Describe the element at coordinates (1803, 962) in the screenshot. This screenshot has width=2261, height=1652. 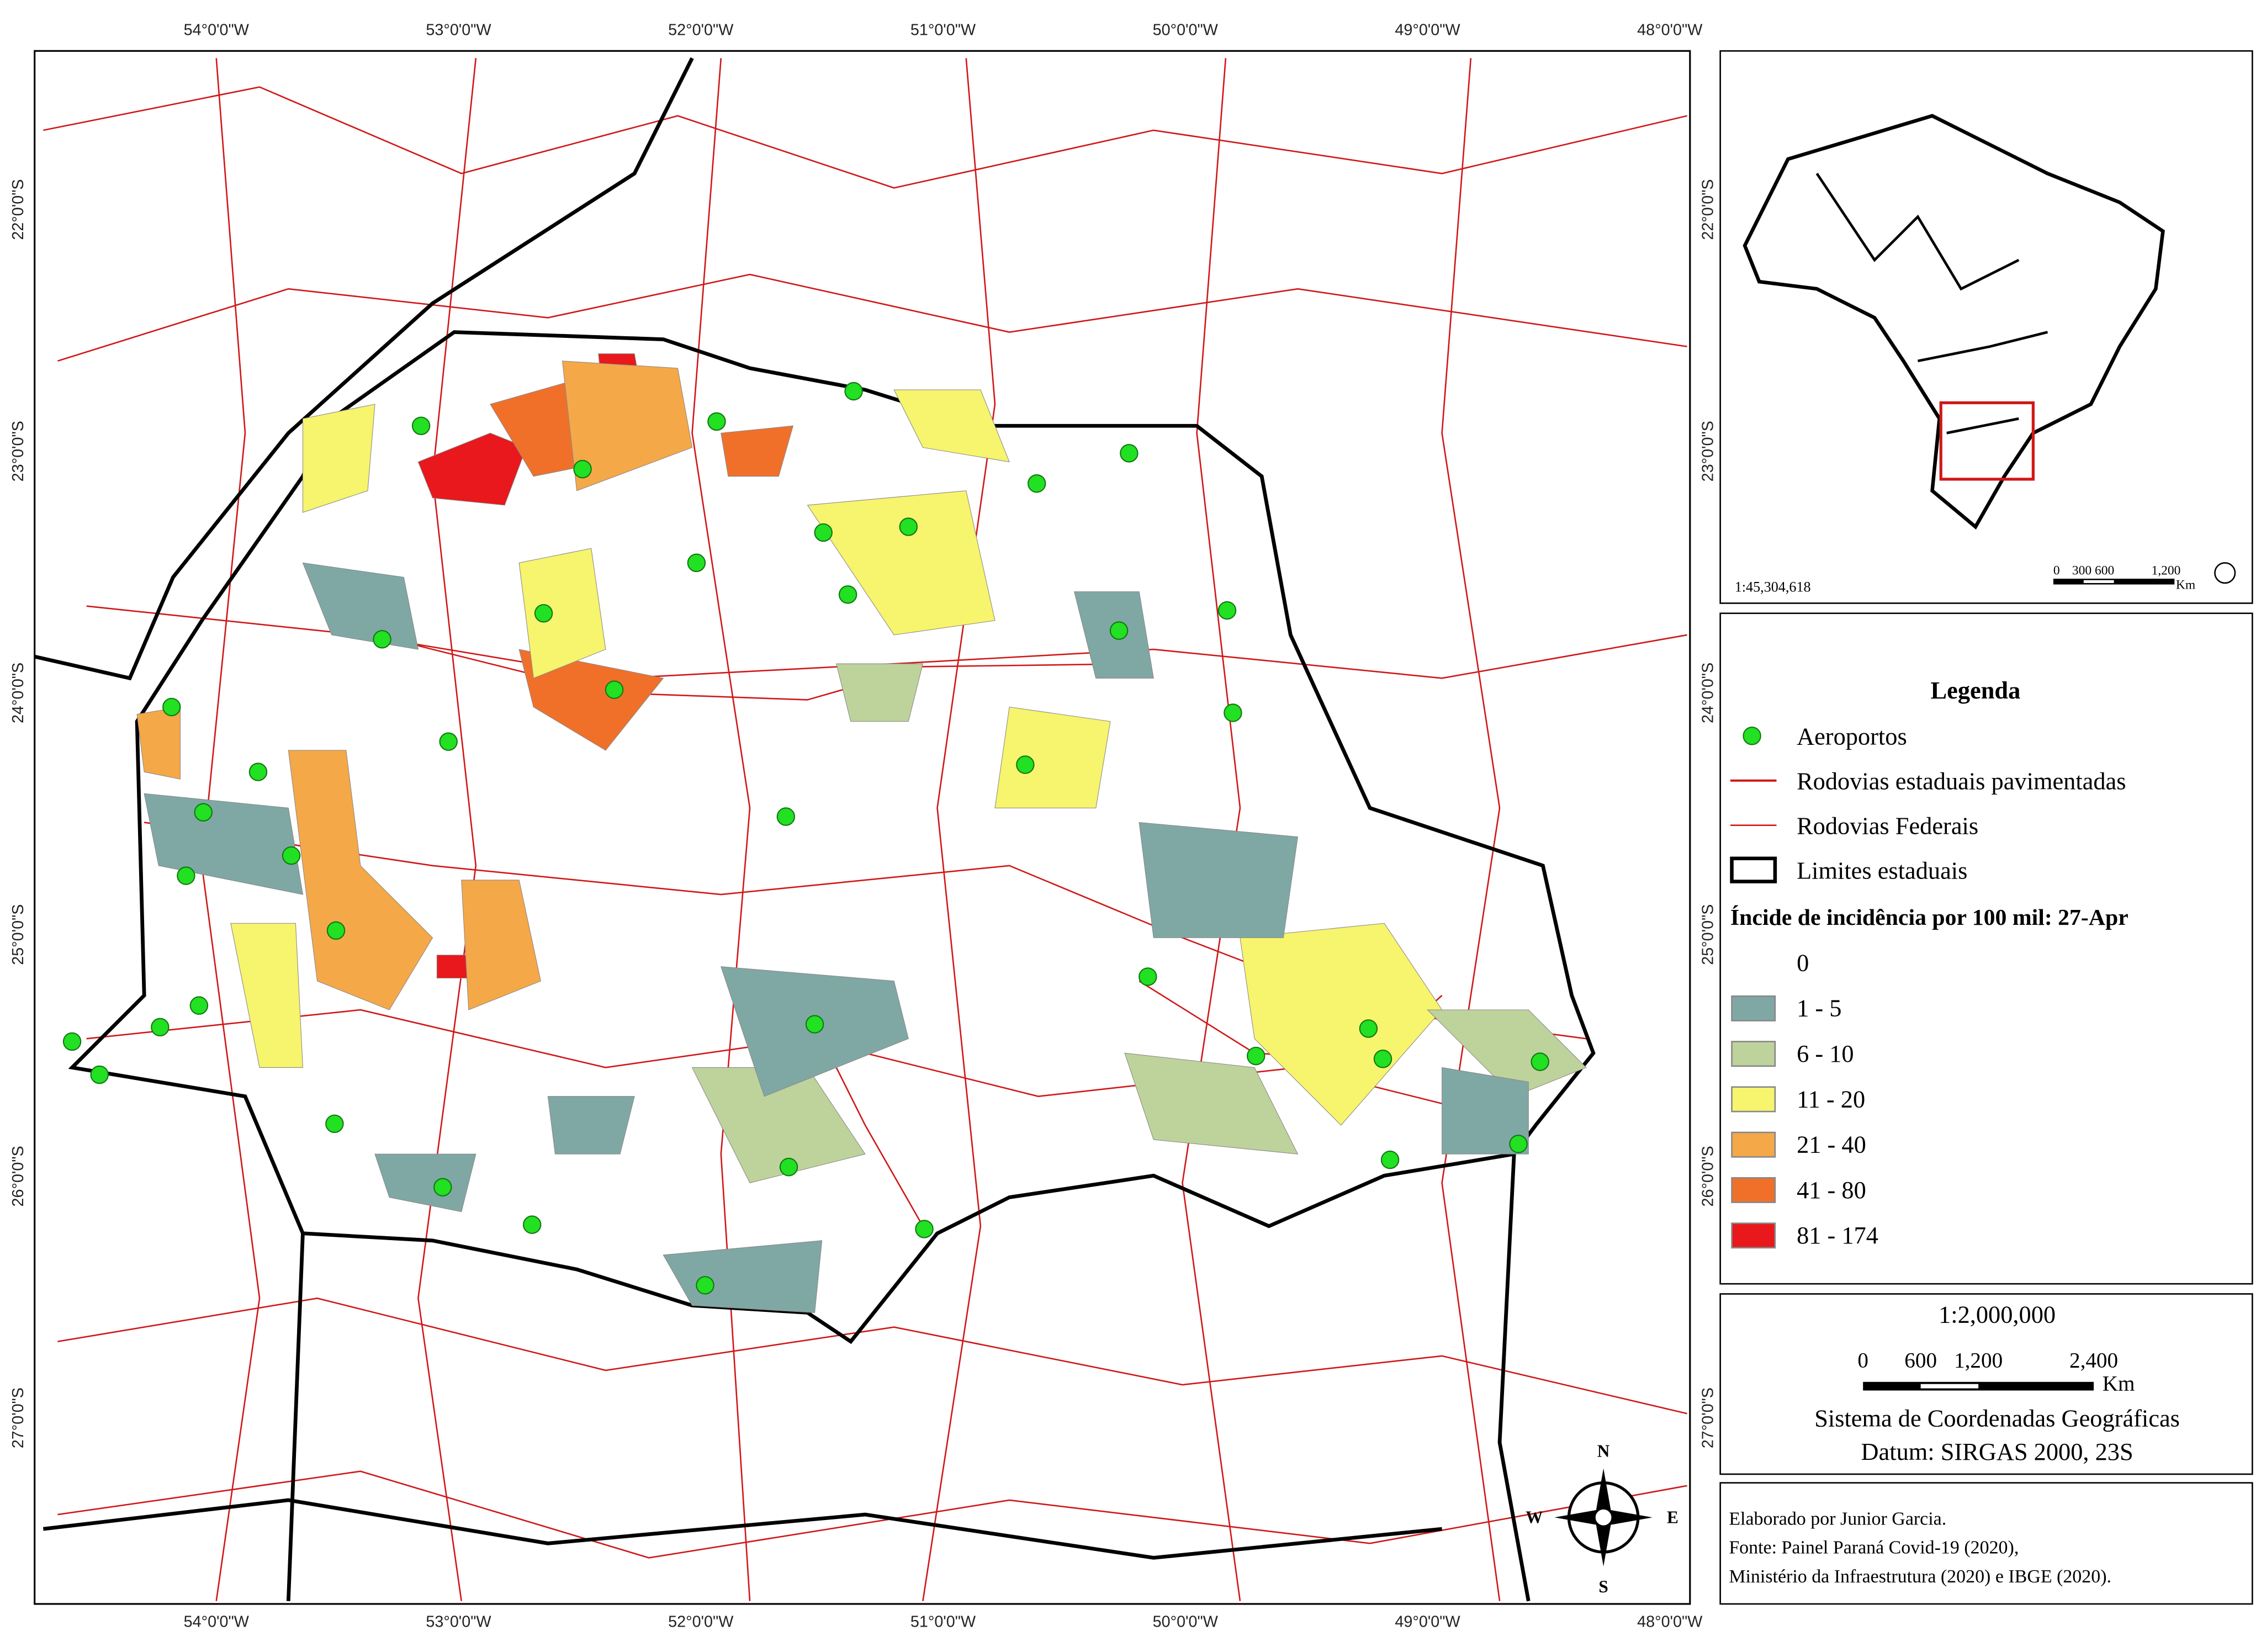
I see `legend-class: 0` at that location.